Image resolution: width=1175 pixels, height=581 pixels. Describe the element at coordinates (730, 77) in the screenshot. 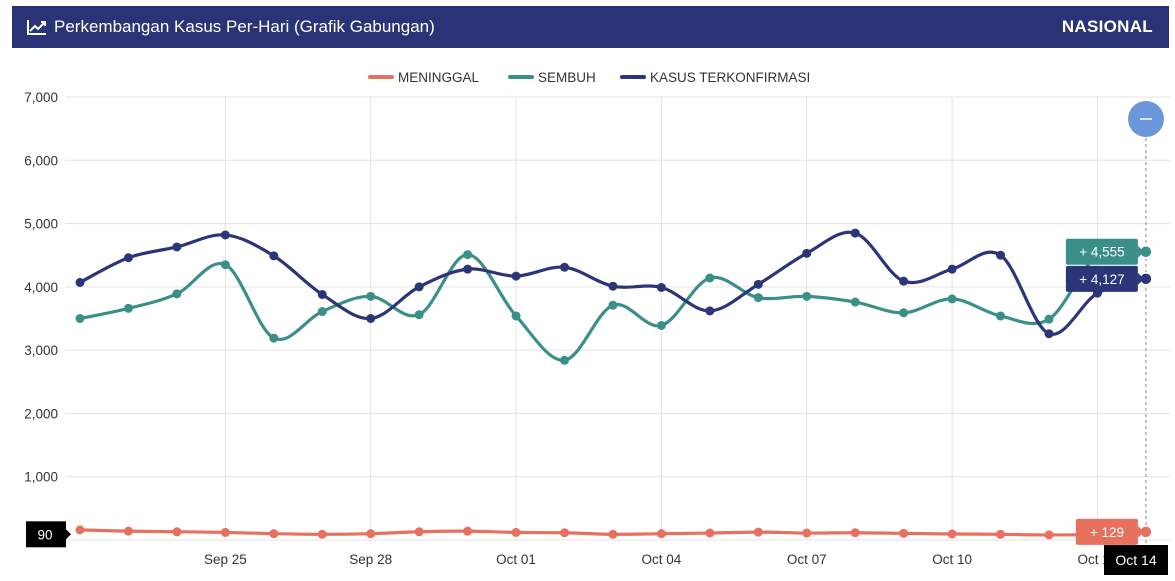

I see `legend-label: KASUS TERKONFIRMASI` at that location.